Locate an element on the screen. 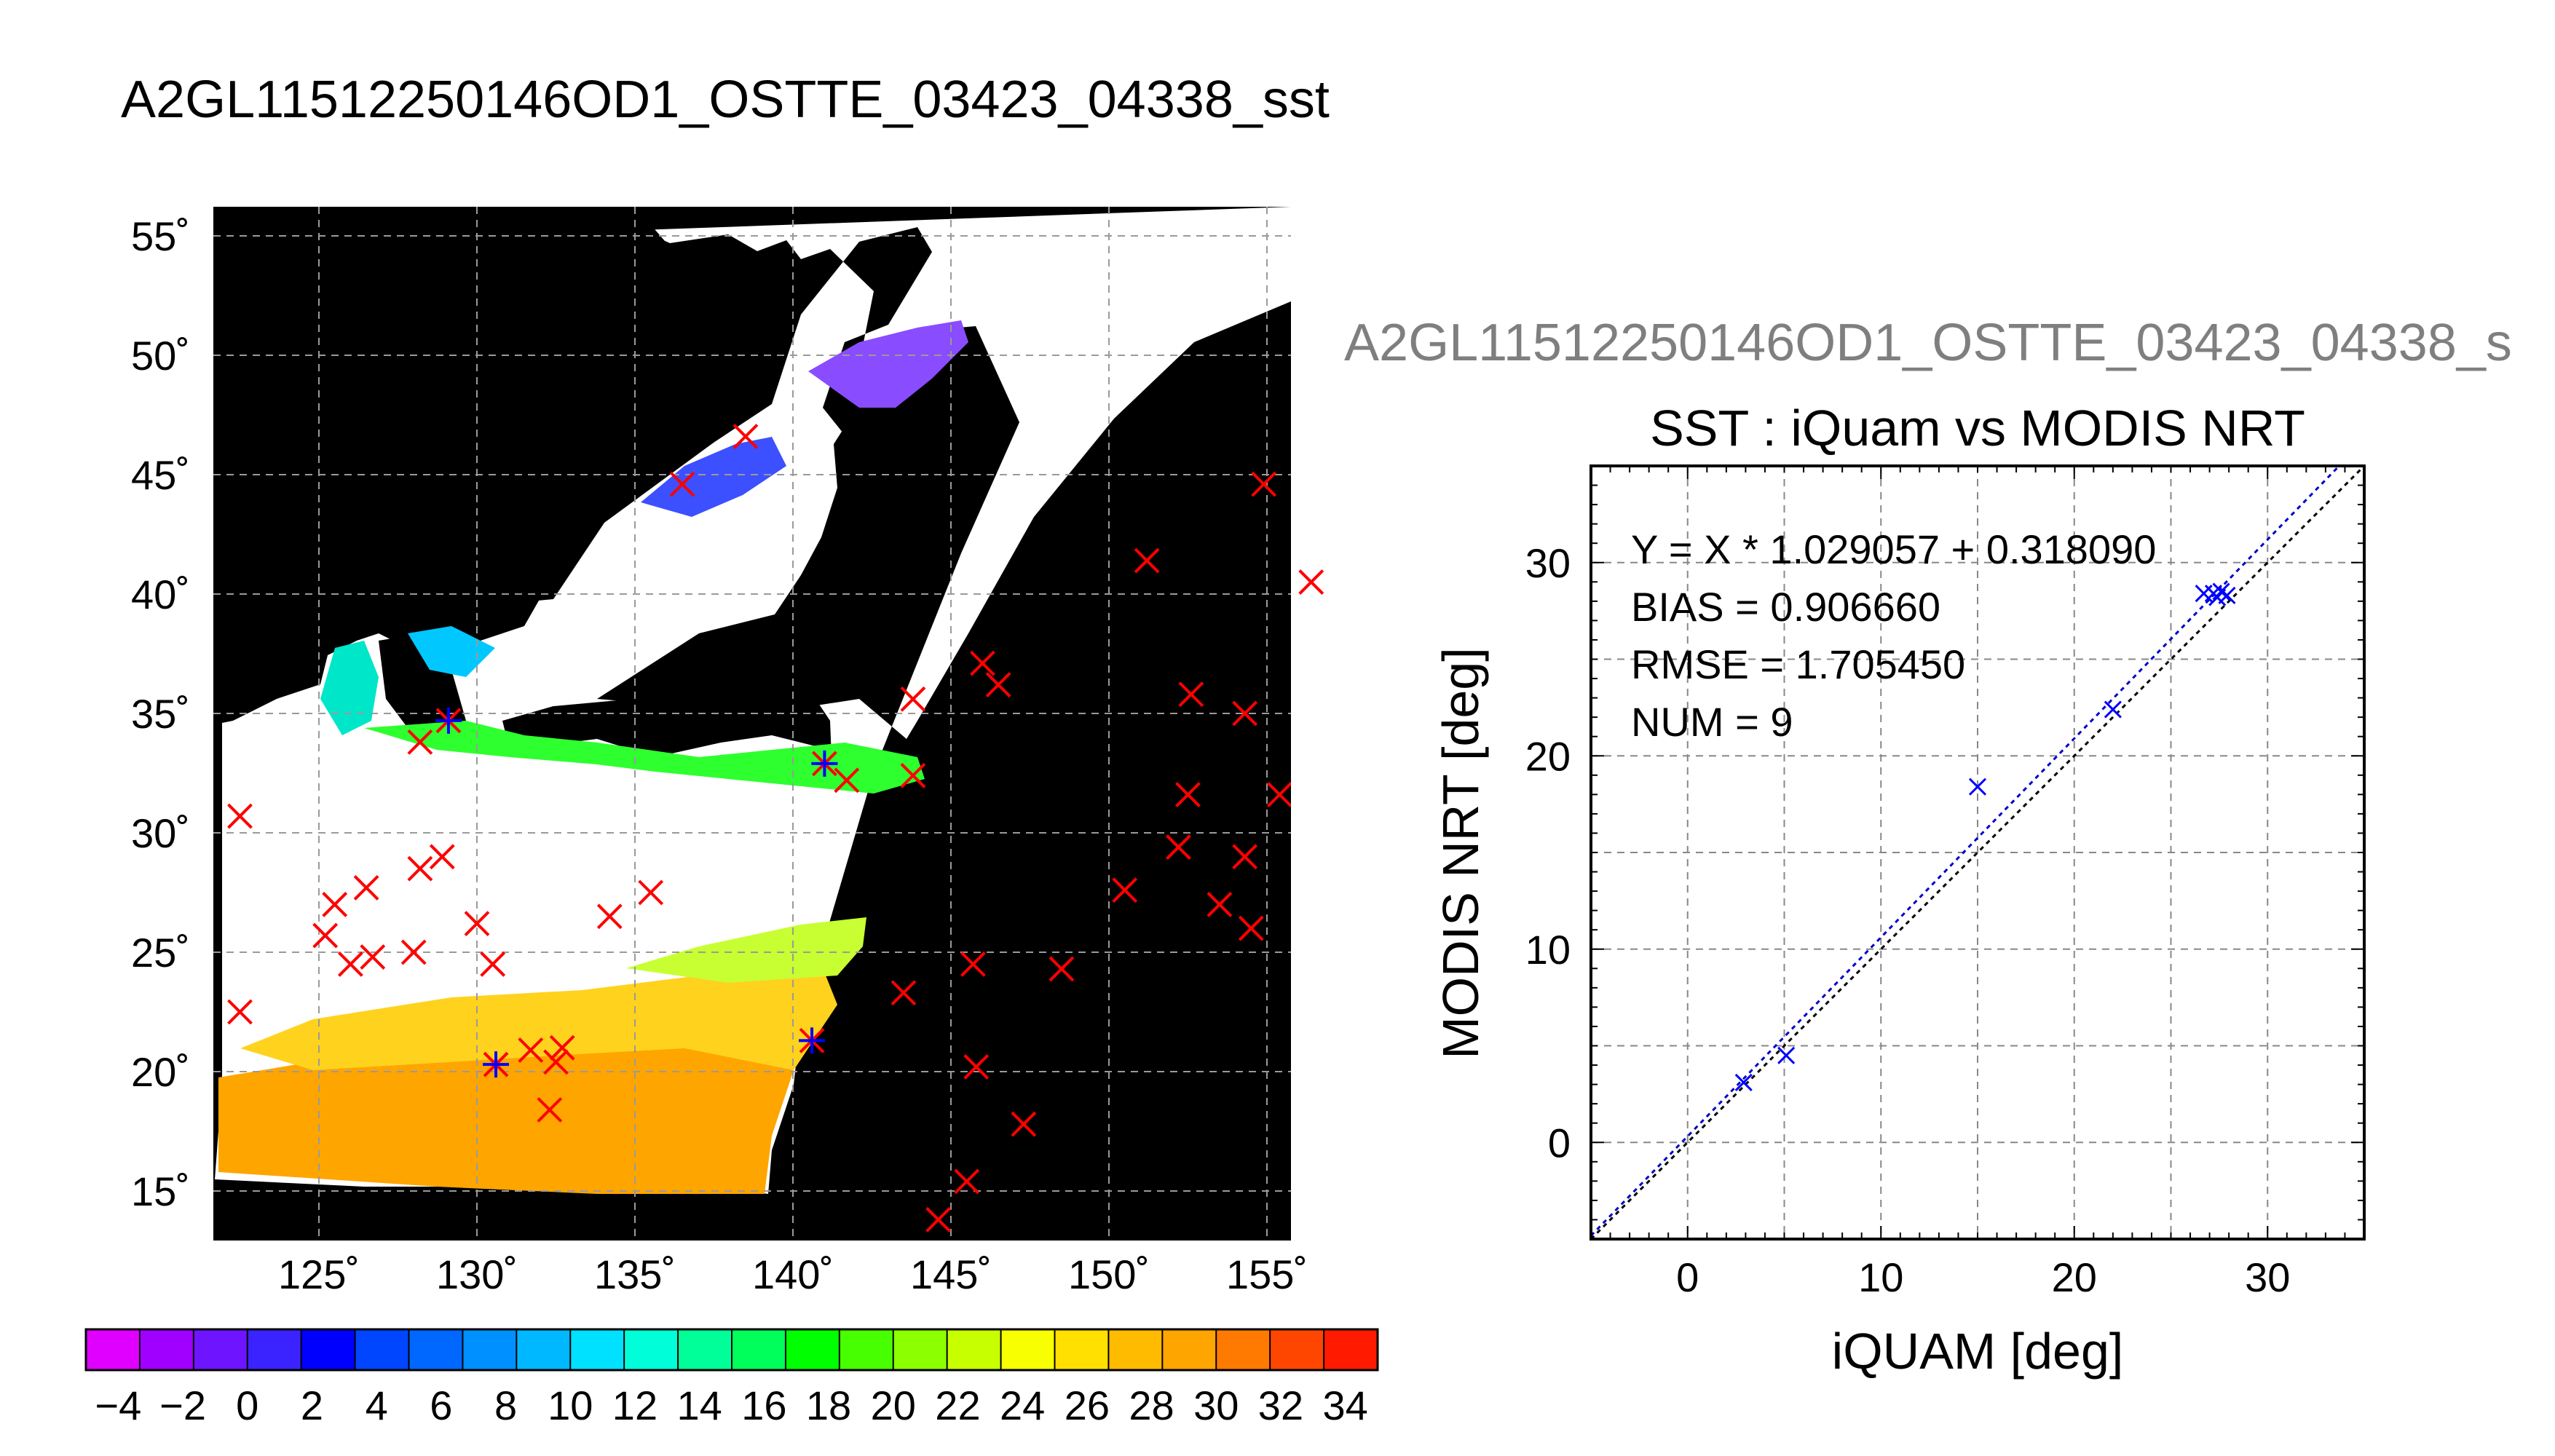 Image resolution: width=2555 pixels, height=1456 pixels. colorbar-tick-label: 0 is located at coordinates (247, 1405).